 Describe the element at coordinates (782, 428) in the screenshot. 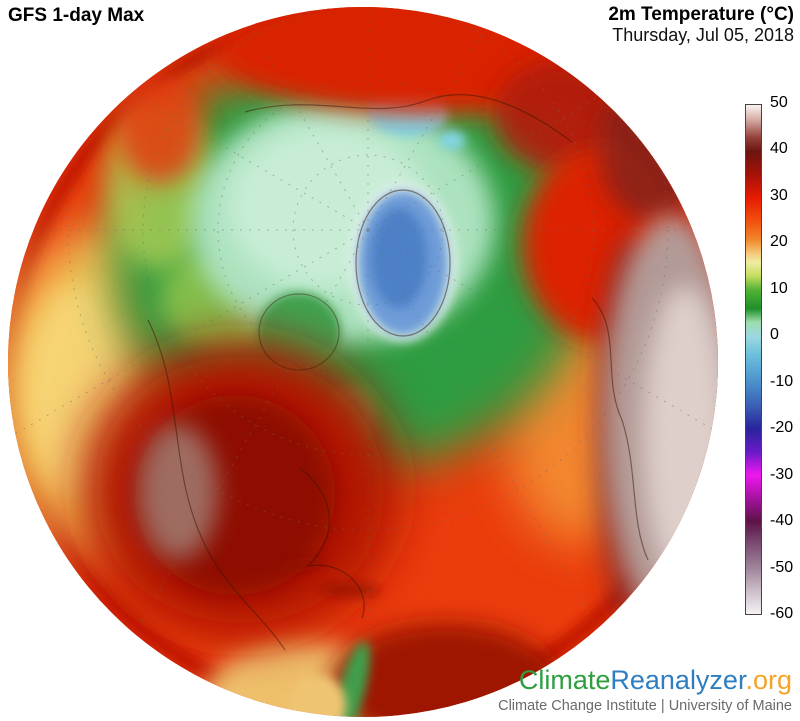

I see `colorbar-tick-label: -20` at that location.